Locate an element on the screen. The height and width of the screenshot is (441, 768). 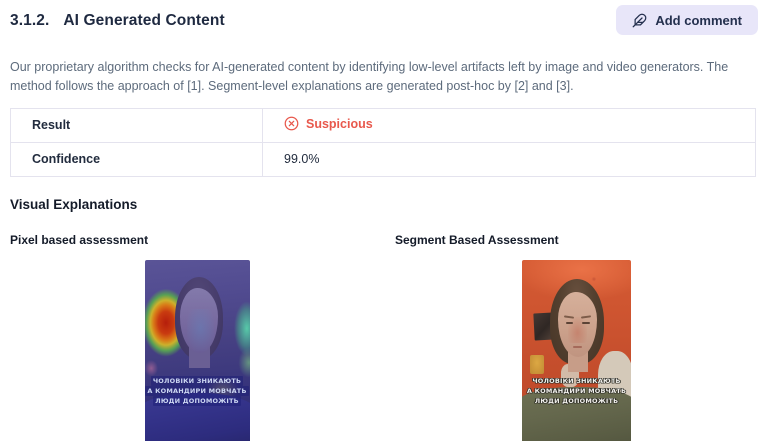
mouth is located at coordinates (577, 347).